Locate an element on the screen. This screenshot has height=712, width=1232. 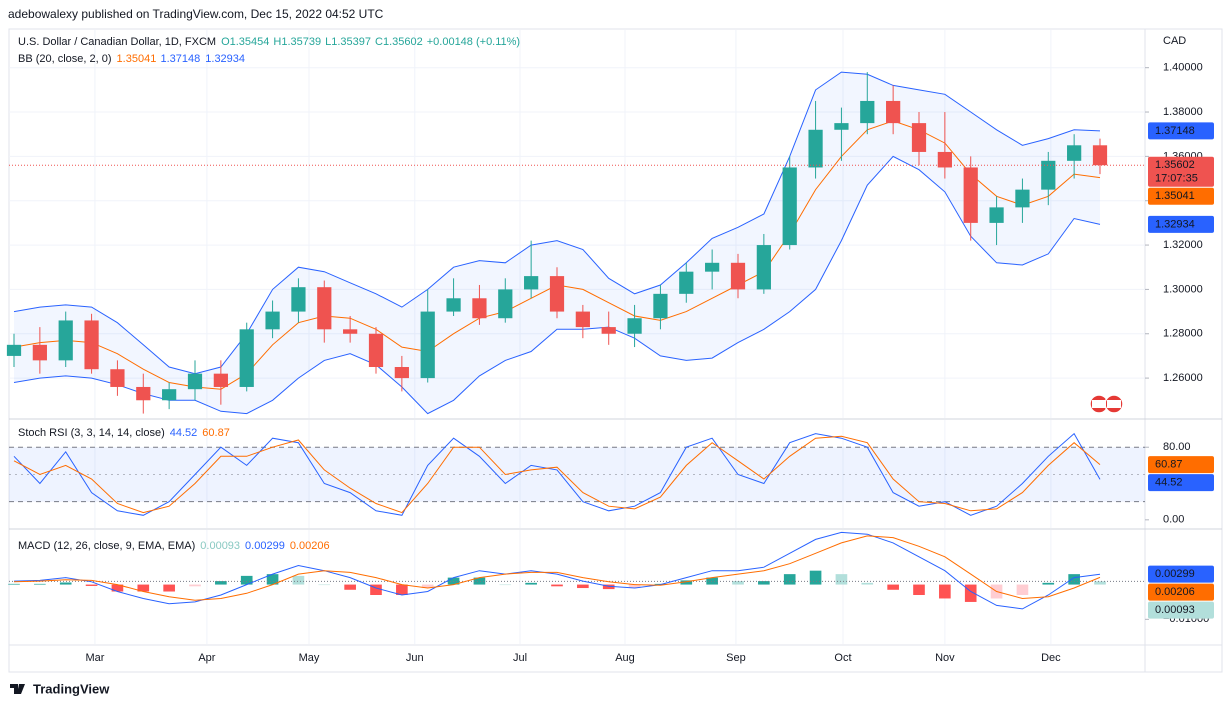
countdown-label: 17:07:35 is located at coordinates (1176, 179).